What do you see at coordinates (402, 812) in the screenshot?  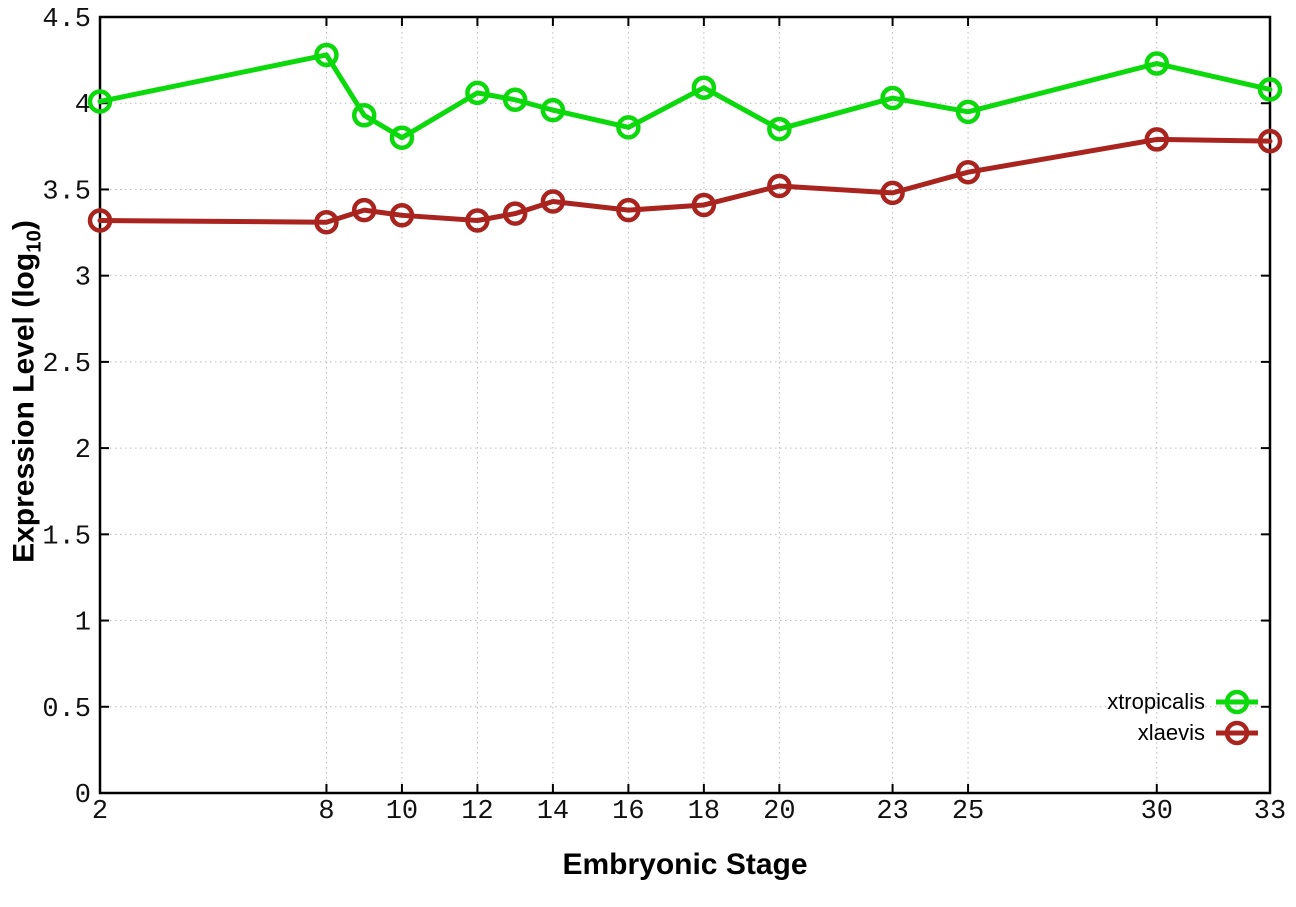 I see `x-tick-label: 10` at bounding box center [402, 812].